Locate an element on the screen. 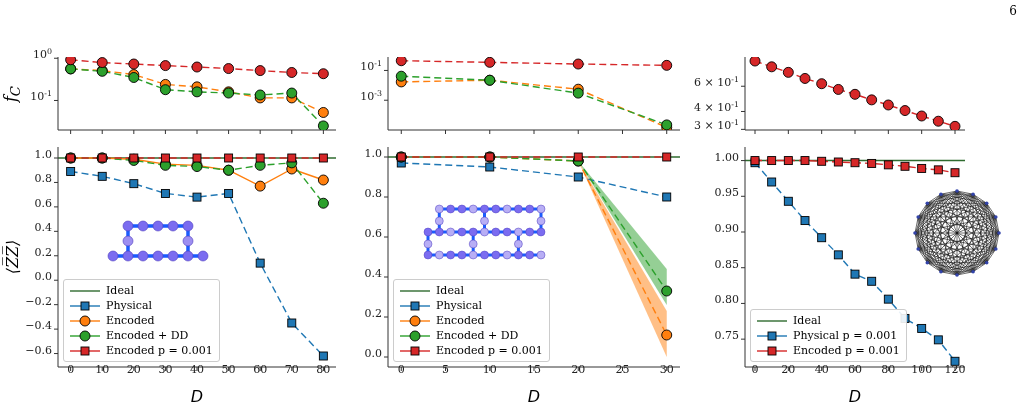 The image size is (1029, 409). y-tick-label: −0.4 is located at coordinates (38, 326).